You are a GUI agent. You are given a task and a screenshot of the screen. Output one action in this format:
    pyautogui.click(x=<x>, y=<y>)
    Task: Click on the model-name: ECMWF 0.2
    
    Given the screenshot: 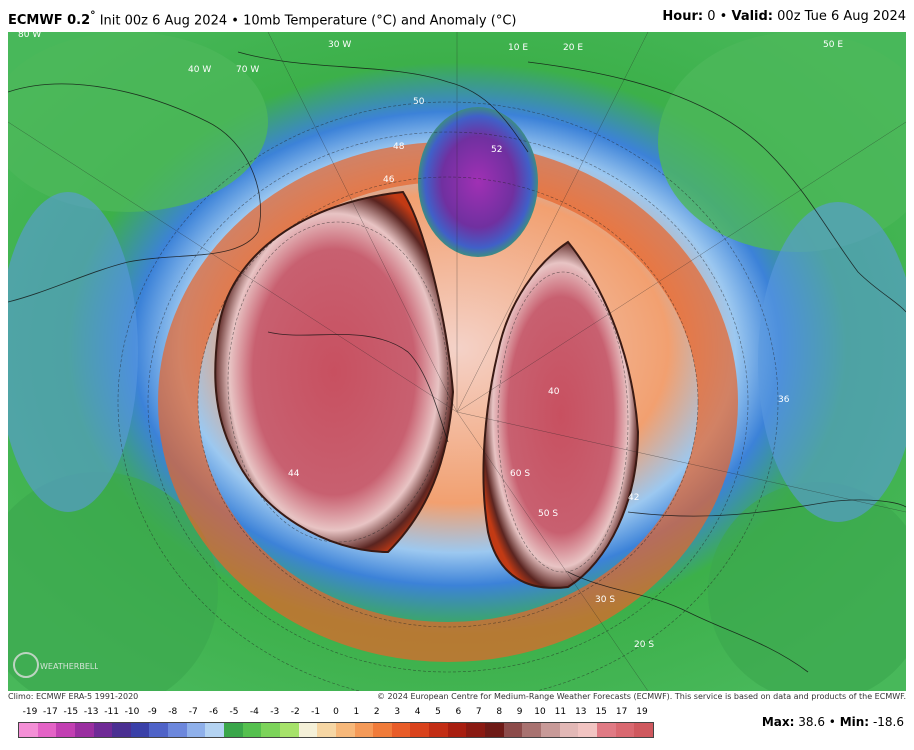 What is the action you would take?
    pyautogui.click(x=49, y=21)
    